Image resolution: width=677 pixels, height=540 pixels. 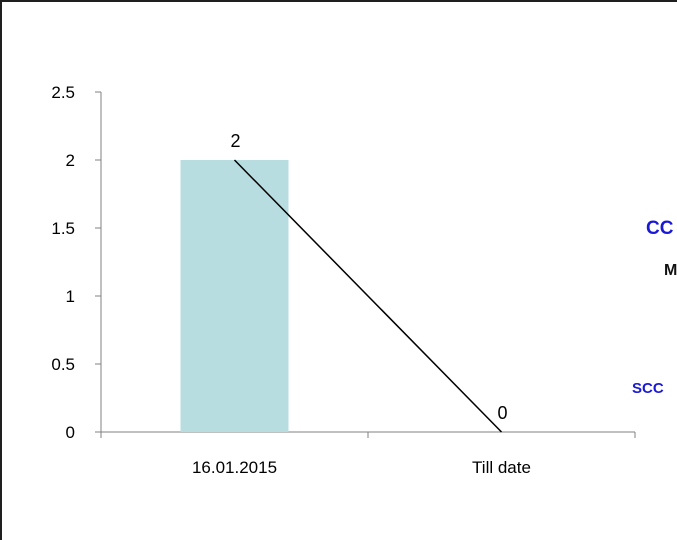 What do you see at coordinates (234, 467) in the screenshot?
I see `x-tick-label: 16.01.2015` at bounding box center [234, 467].